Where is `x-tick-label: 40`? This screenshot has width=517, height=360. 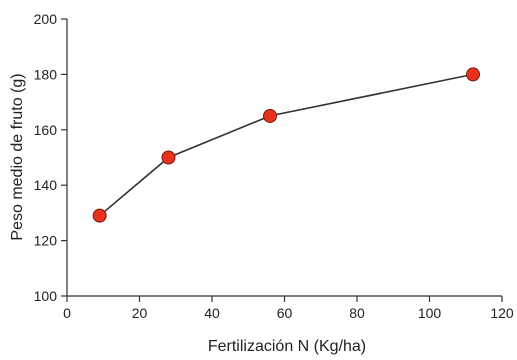
x-tick-label: 40 is located at coordinates (212, 313).